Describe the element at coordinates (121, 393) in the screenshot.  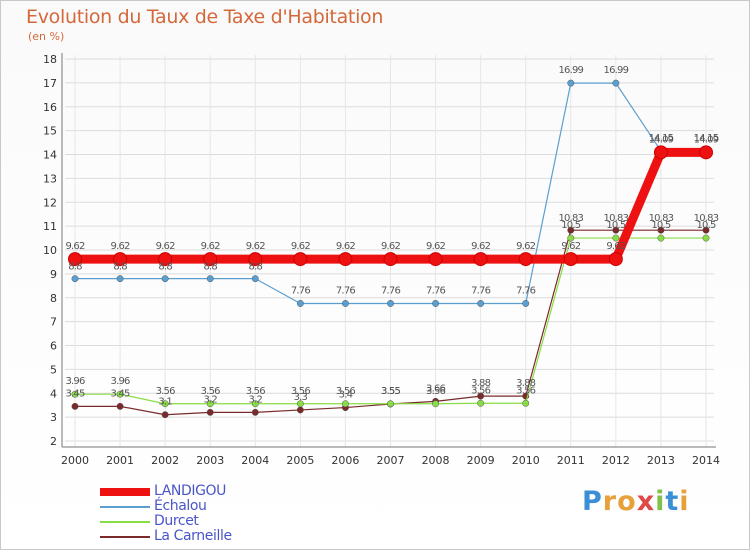
I see `data-label: 3.45` at that location.